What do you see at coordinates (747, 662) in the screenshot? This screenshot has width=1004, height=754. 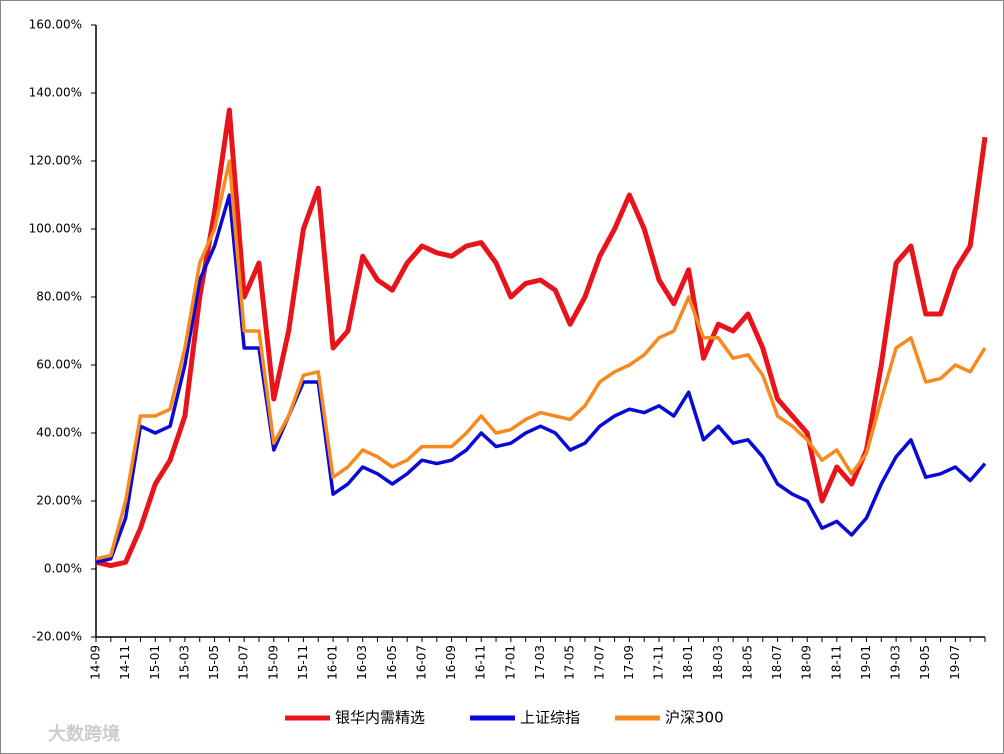 I see `x-tick-label: 18-05` at bounding box center [747, 662].